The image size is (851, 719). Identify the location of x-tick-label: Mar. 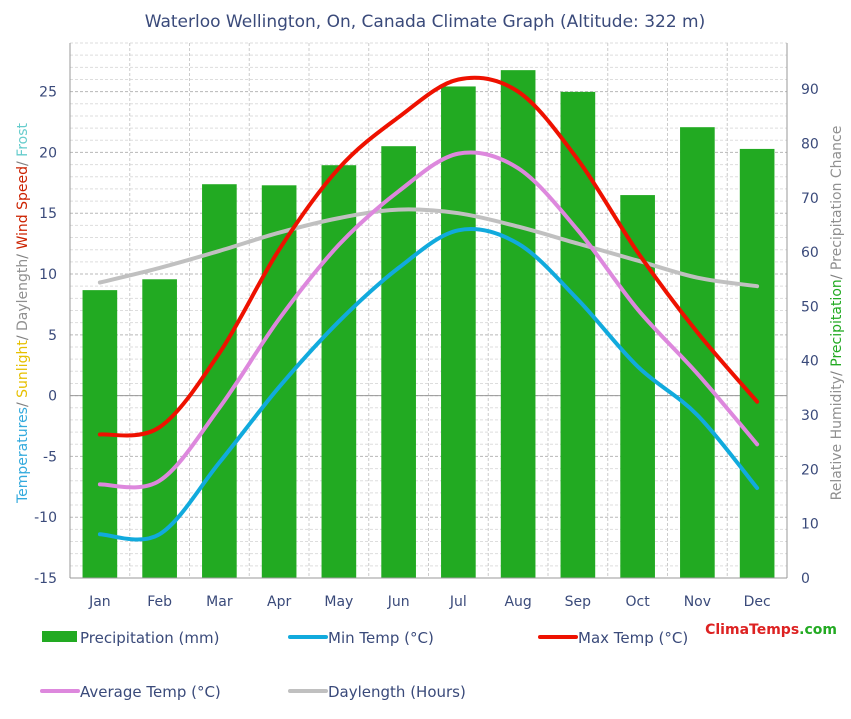
(219, 602).